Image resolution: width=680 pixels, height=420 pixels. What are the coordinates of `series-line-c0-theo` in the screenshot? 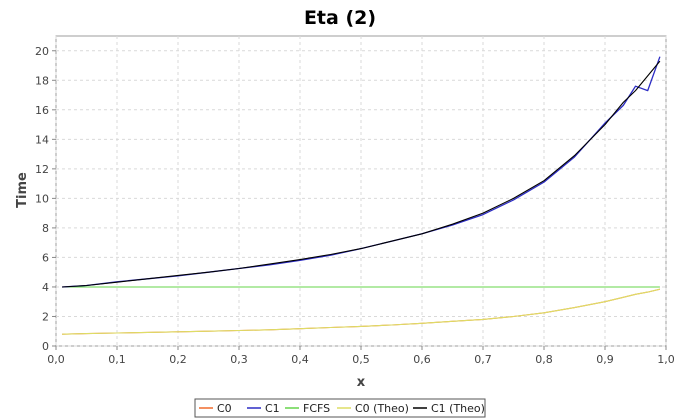 It's located at (361, 311).